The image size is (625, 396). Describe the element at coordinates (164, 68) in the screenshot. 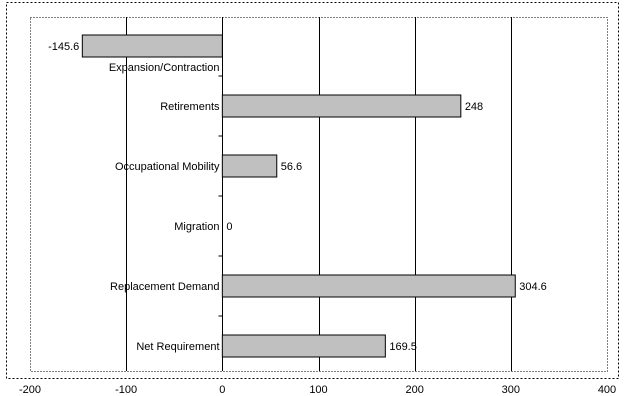

I see `category-label: Expansion/Contraction` at that location.